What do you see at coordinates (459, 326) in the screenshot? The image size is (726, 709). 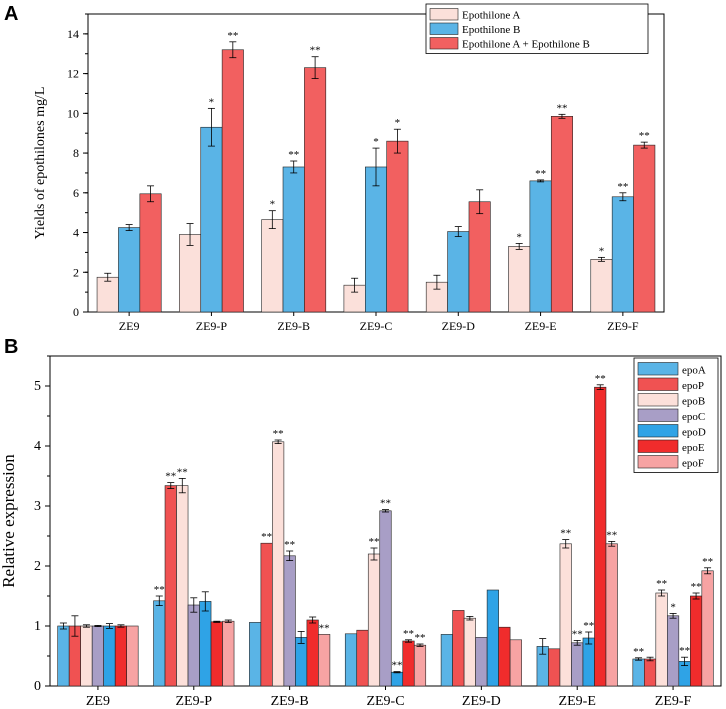 I see `x-tick-label: ZE9-D` at bounding box center [459, 326].